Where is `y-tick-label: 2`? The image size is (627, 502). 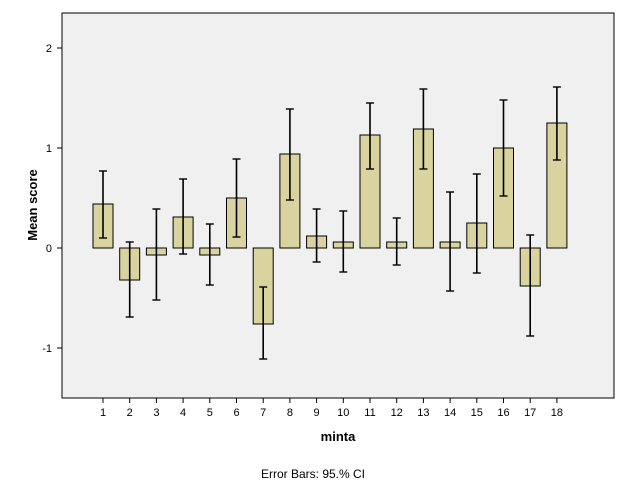 y-tick-label: 2 is located at coordinates (49, 49).